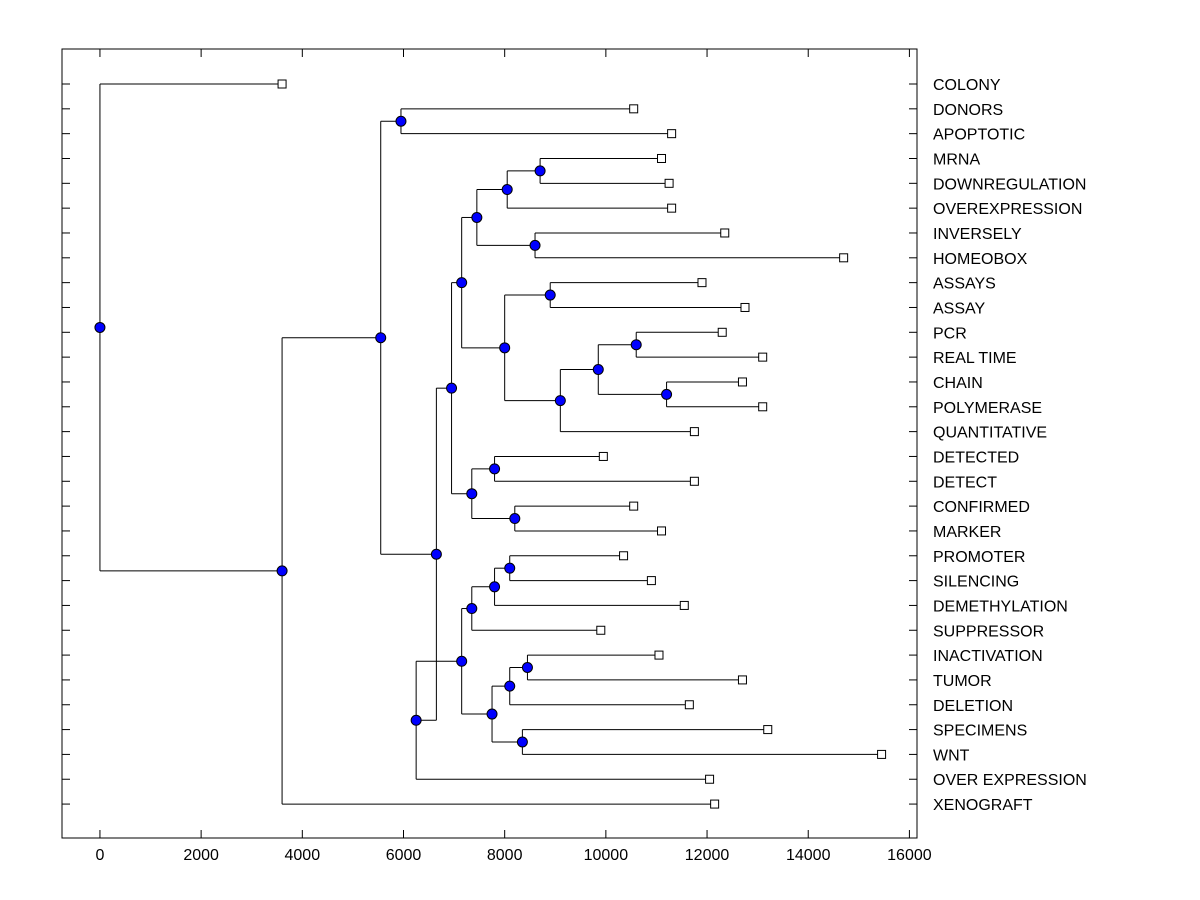 This screenshot has width=1200, height=900. Describe the element at coordinates (282, 571) in the screenshot. I see `node-marker-n28` at that location.